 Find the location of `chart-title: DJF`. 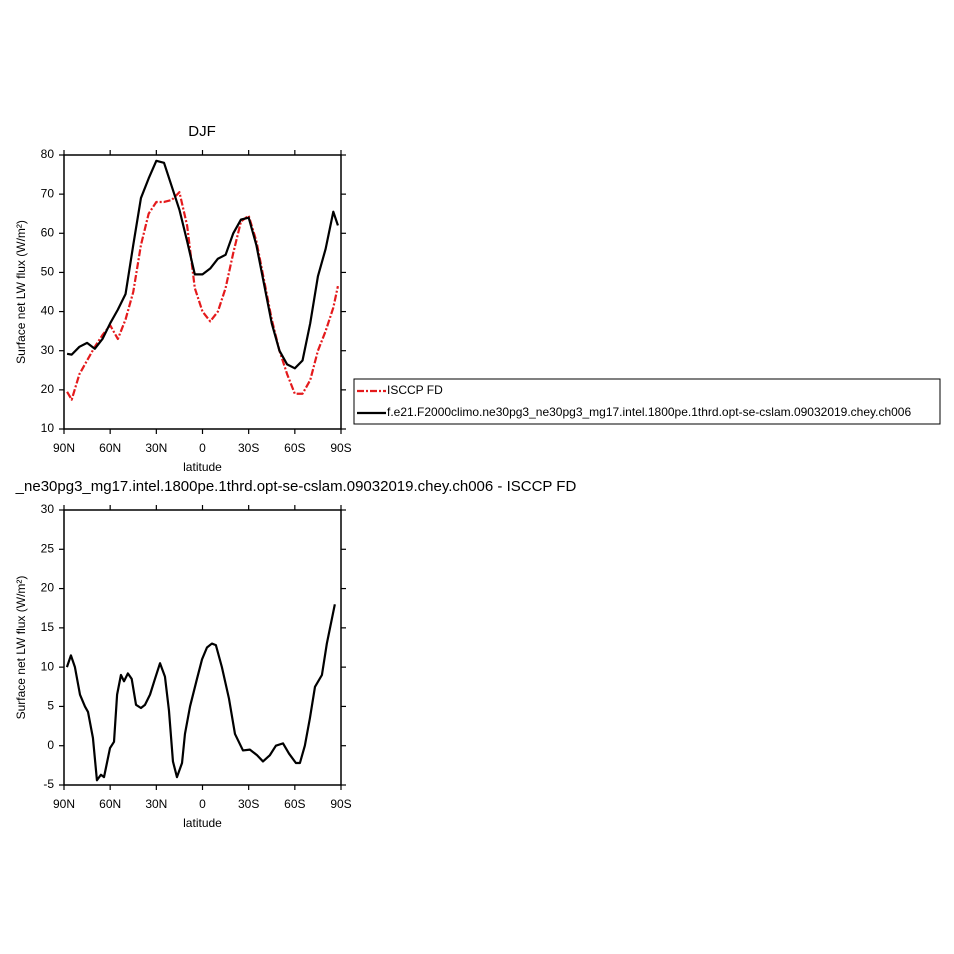

chart-title: DJF is located at coordinates (202, 131).